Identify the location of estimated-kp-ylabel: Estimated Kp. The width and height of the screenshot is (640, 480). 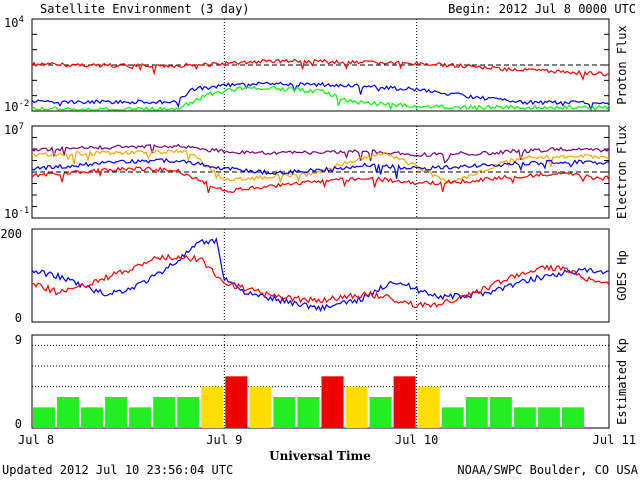
(622, 381).